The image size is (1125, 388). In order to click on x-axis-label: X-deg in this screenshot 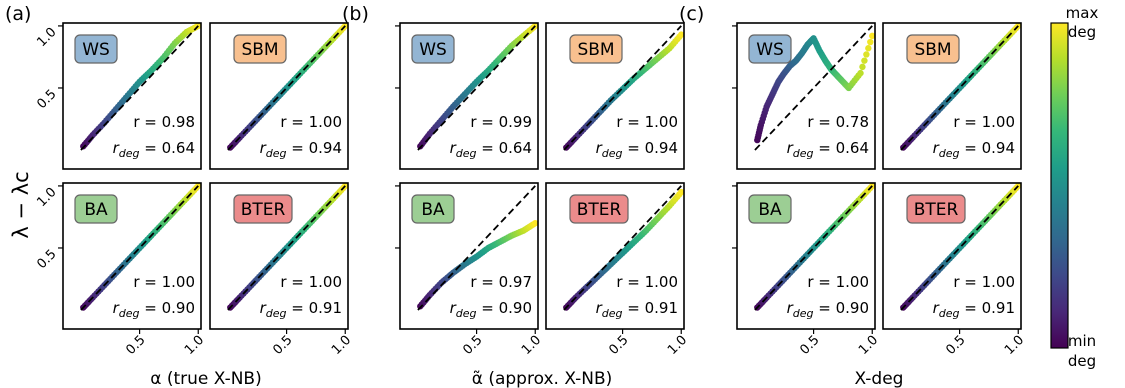, I will do `click(879, 378)`.